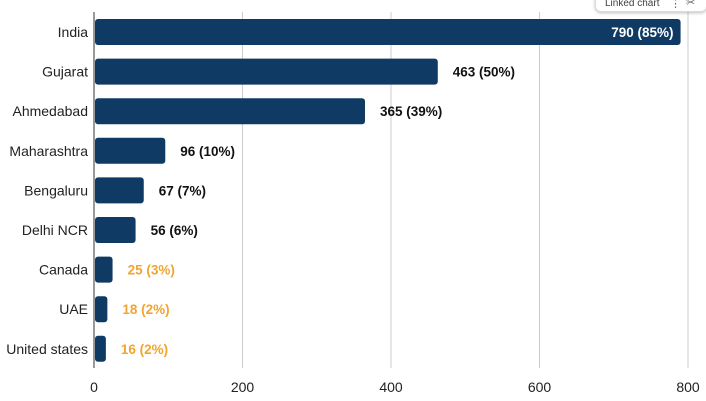 This screenshot has width=706, height=401. I want to click on x-tick-label: 400, so click(391, 387).